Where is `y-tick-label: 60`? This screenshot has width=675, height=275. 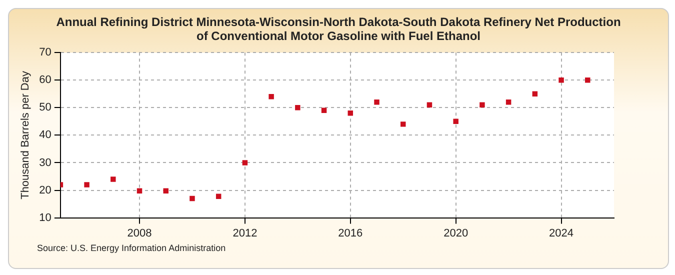 y-tick-label: 60 is located at coordinates (45, 80).